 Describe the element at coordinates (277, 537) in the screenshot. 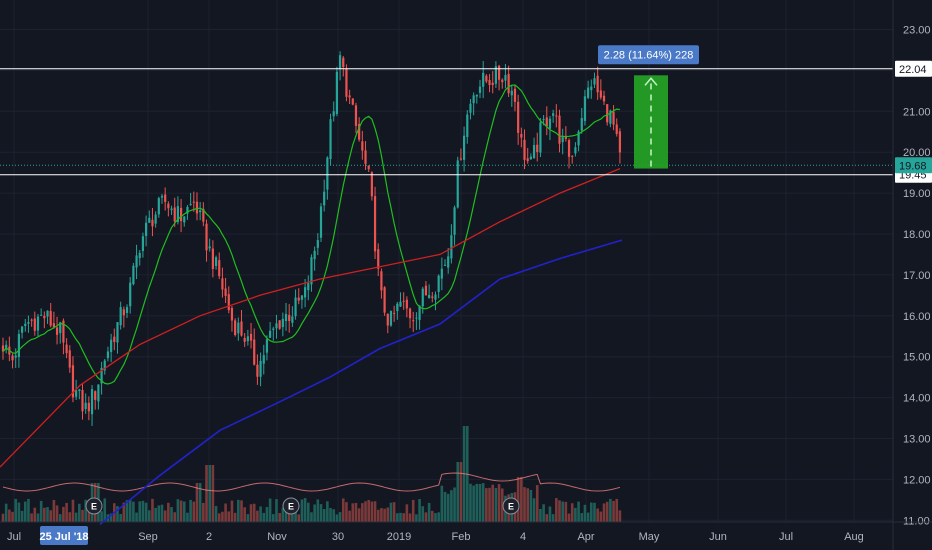

I see `x-tick-label: Nov` at that location.